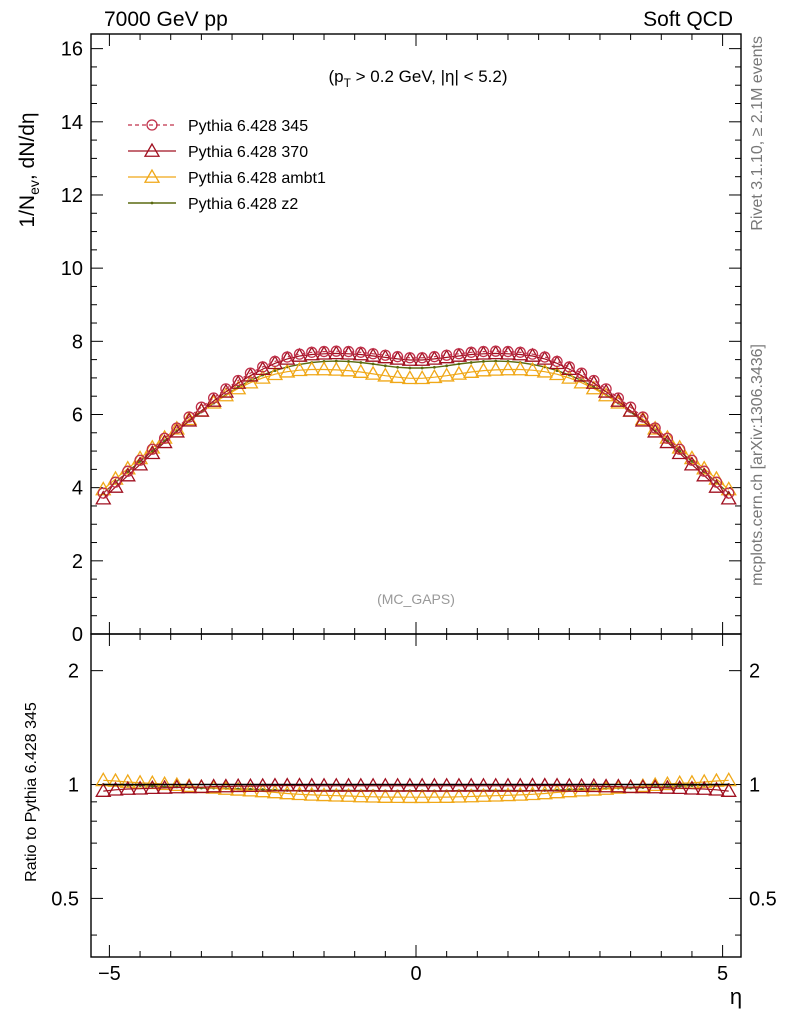 The image size is (786, 1024). What do you see at coordinates (415, 974) in the screenshot?
I see `x-tick-label: 0` at bounding box center [415, 974].